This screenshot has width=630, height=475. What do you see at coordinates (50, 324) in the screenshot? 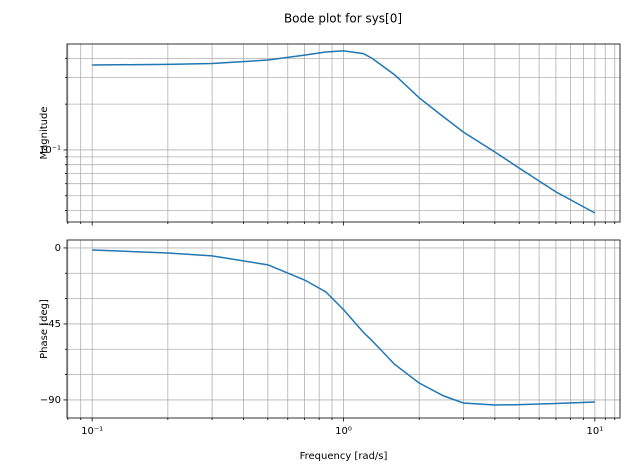
I see `y-tick-label: −45` at bounding box center [50, 324].